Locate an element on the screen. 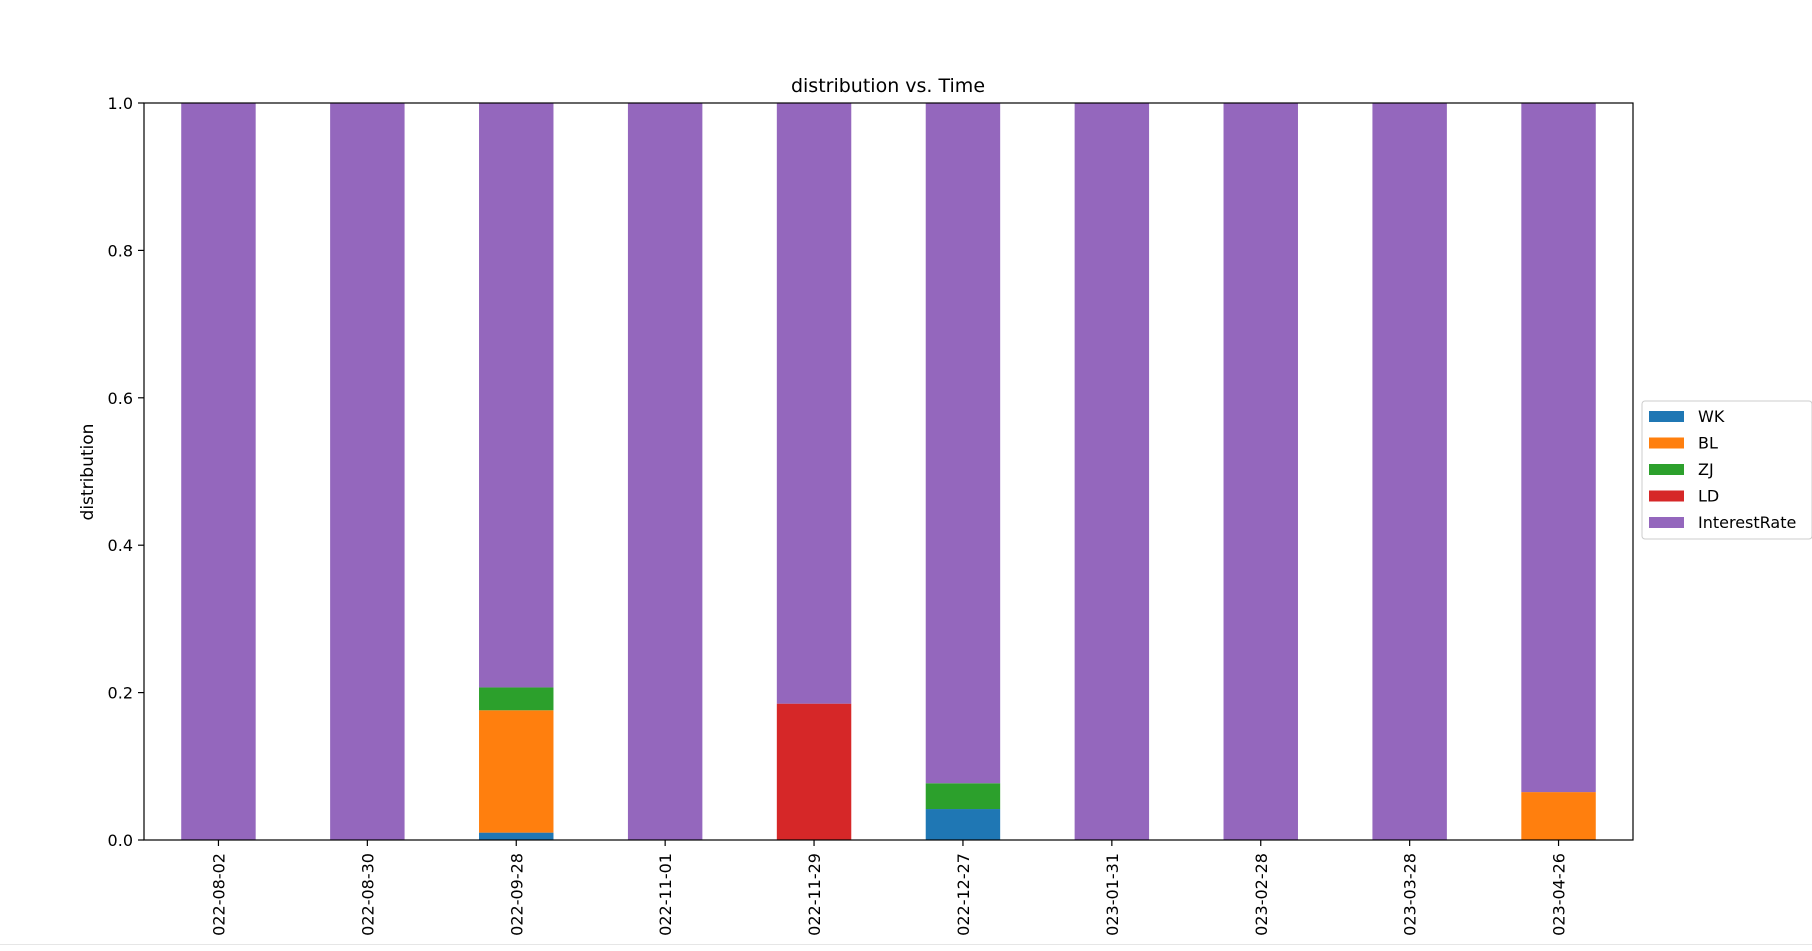 This screenshot has height=951, width=1812. legend-label-ld: LD is located at coordinates (1708, 496).